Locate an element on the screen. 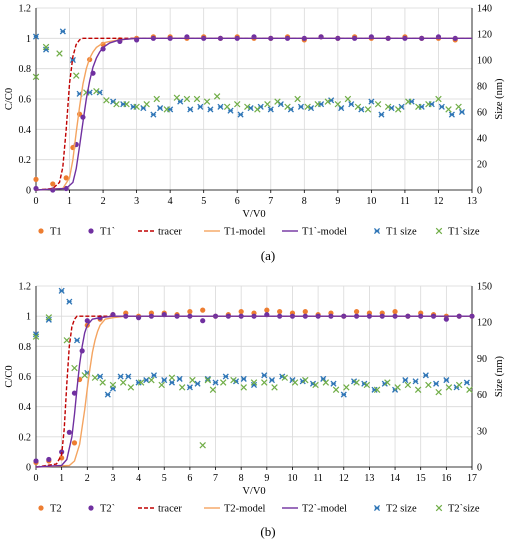 Image resolution: width=508 pixels, height=550 pixels. legend-item: T2 is located at coordinates (50, 509).